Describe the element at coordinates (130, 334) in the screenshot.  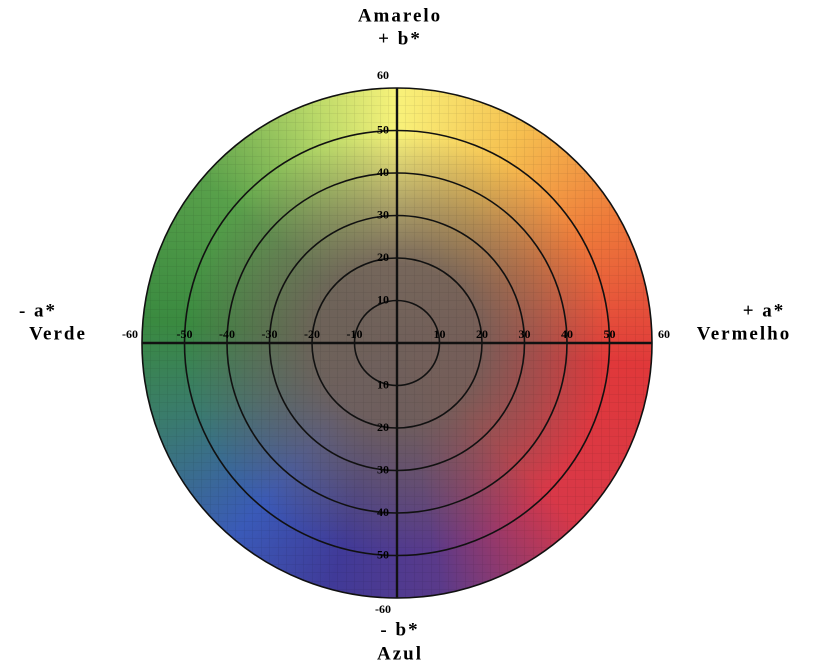
I see `a-tick-label: -60` at that location.